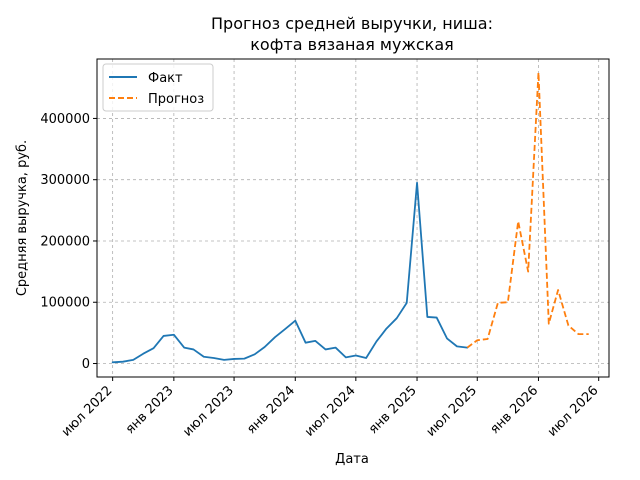 This screenshot has width=640, height=480. Describe the element at coordinates (208, 411) in the screenshot. I see `x-tick-label: июл 2023` at that location.